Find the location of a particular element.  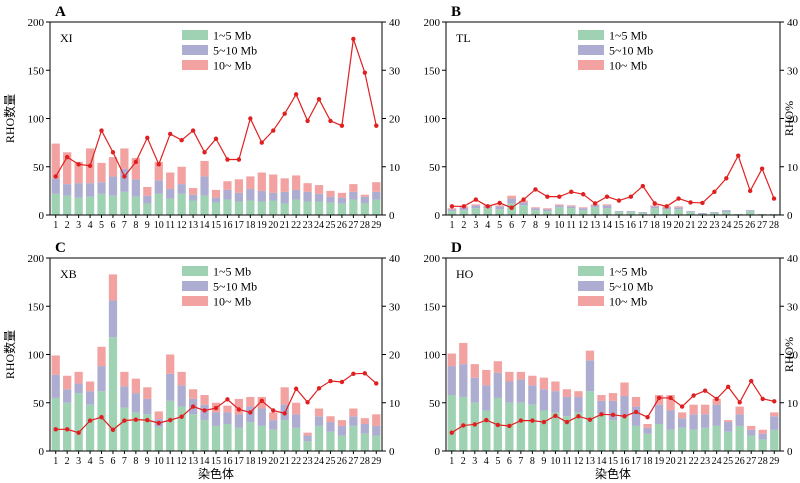

xtick-label-C-17: 17 is located at coordinates (239, 461).